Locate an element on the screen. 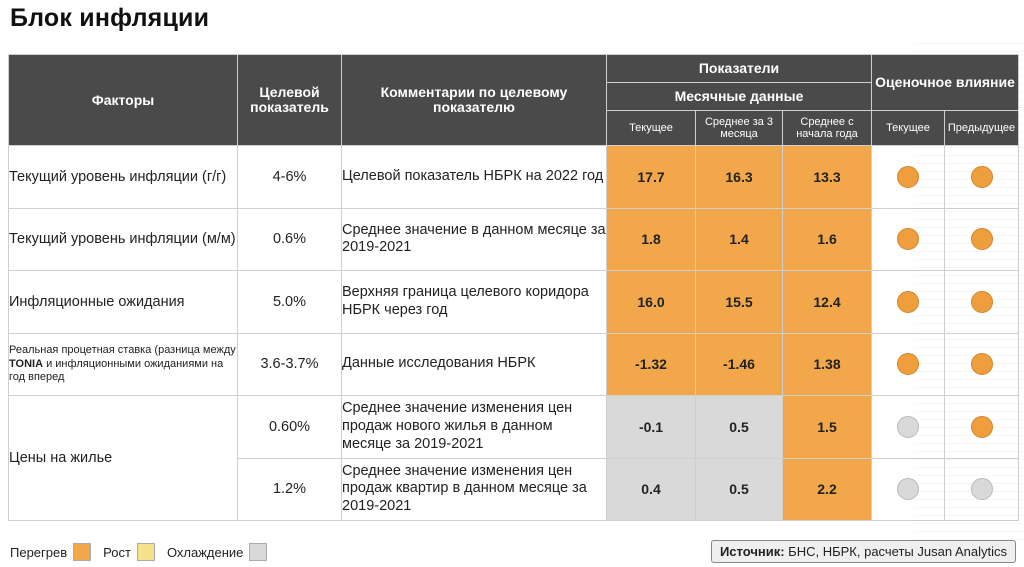 The height and width of the screenshot is (567, 1024). factor-cell: Текущий уровень инфляции (г/г) is located at coordinates (123, 177).